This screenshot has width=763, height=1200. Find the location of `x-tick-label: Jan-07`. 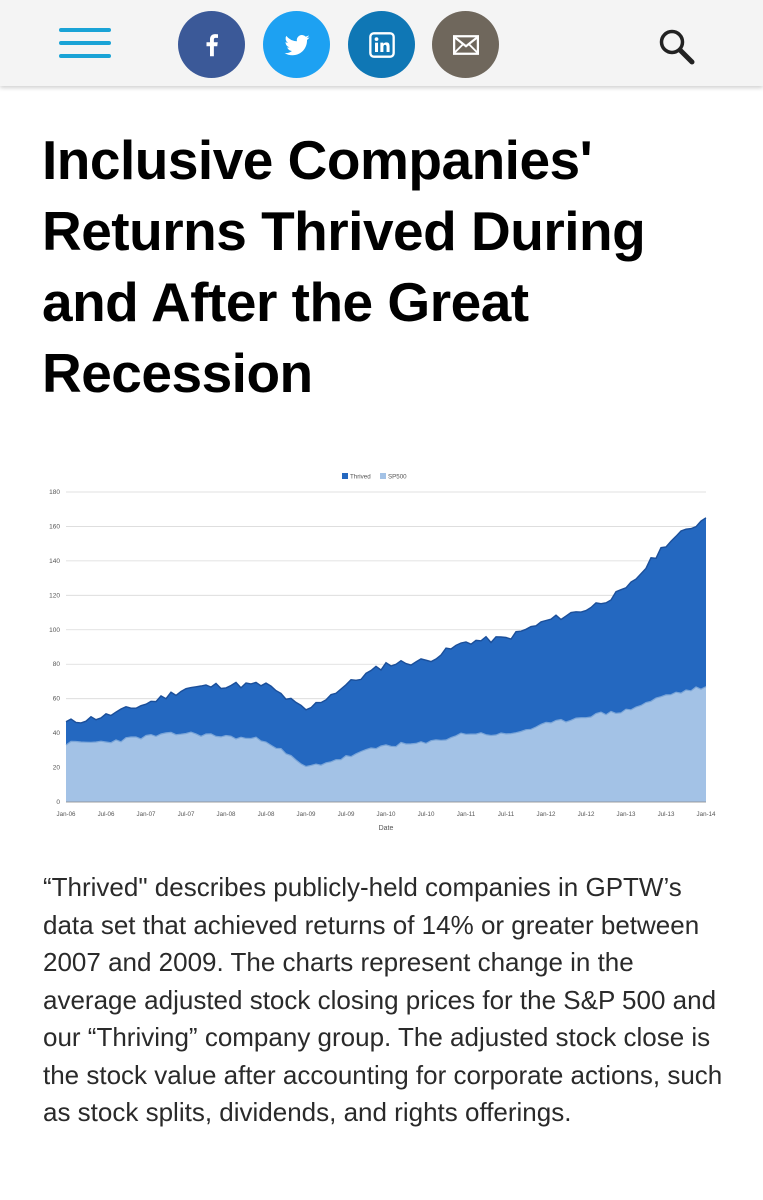

x-tick-label: Jan-07 is located at coordinates (146, 814).